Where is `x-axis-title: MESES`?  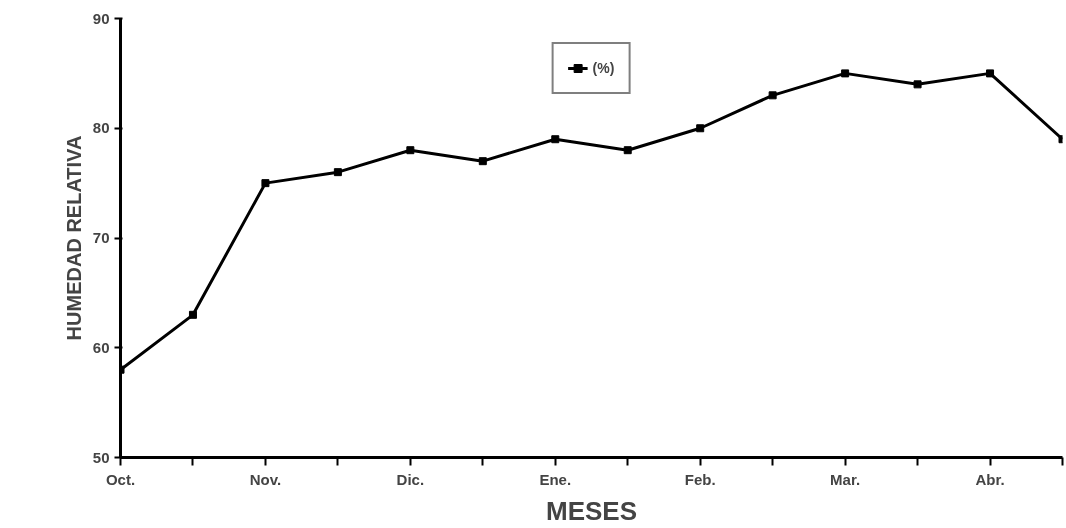
x-axis-title: MESES is located at coordinates (591, 510).